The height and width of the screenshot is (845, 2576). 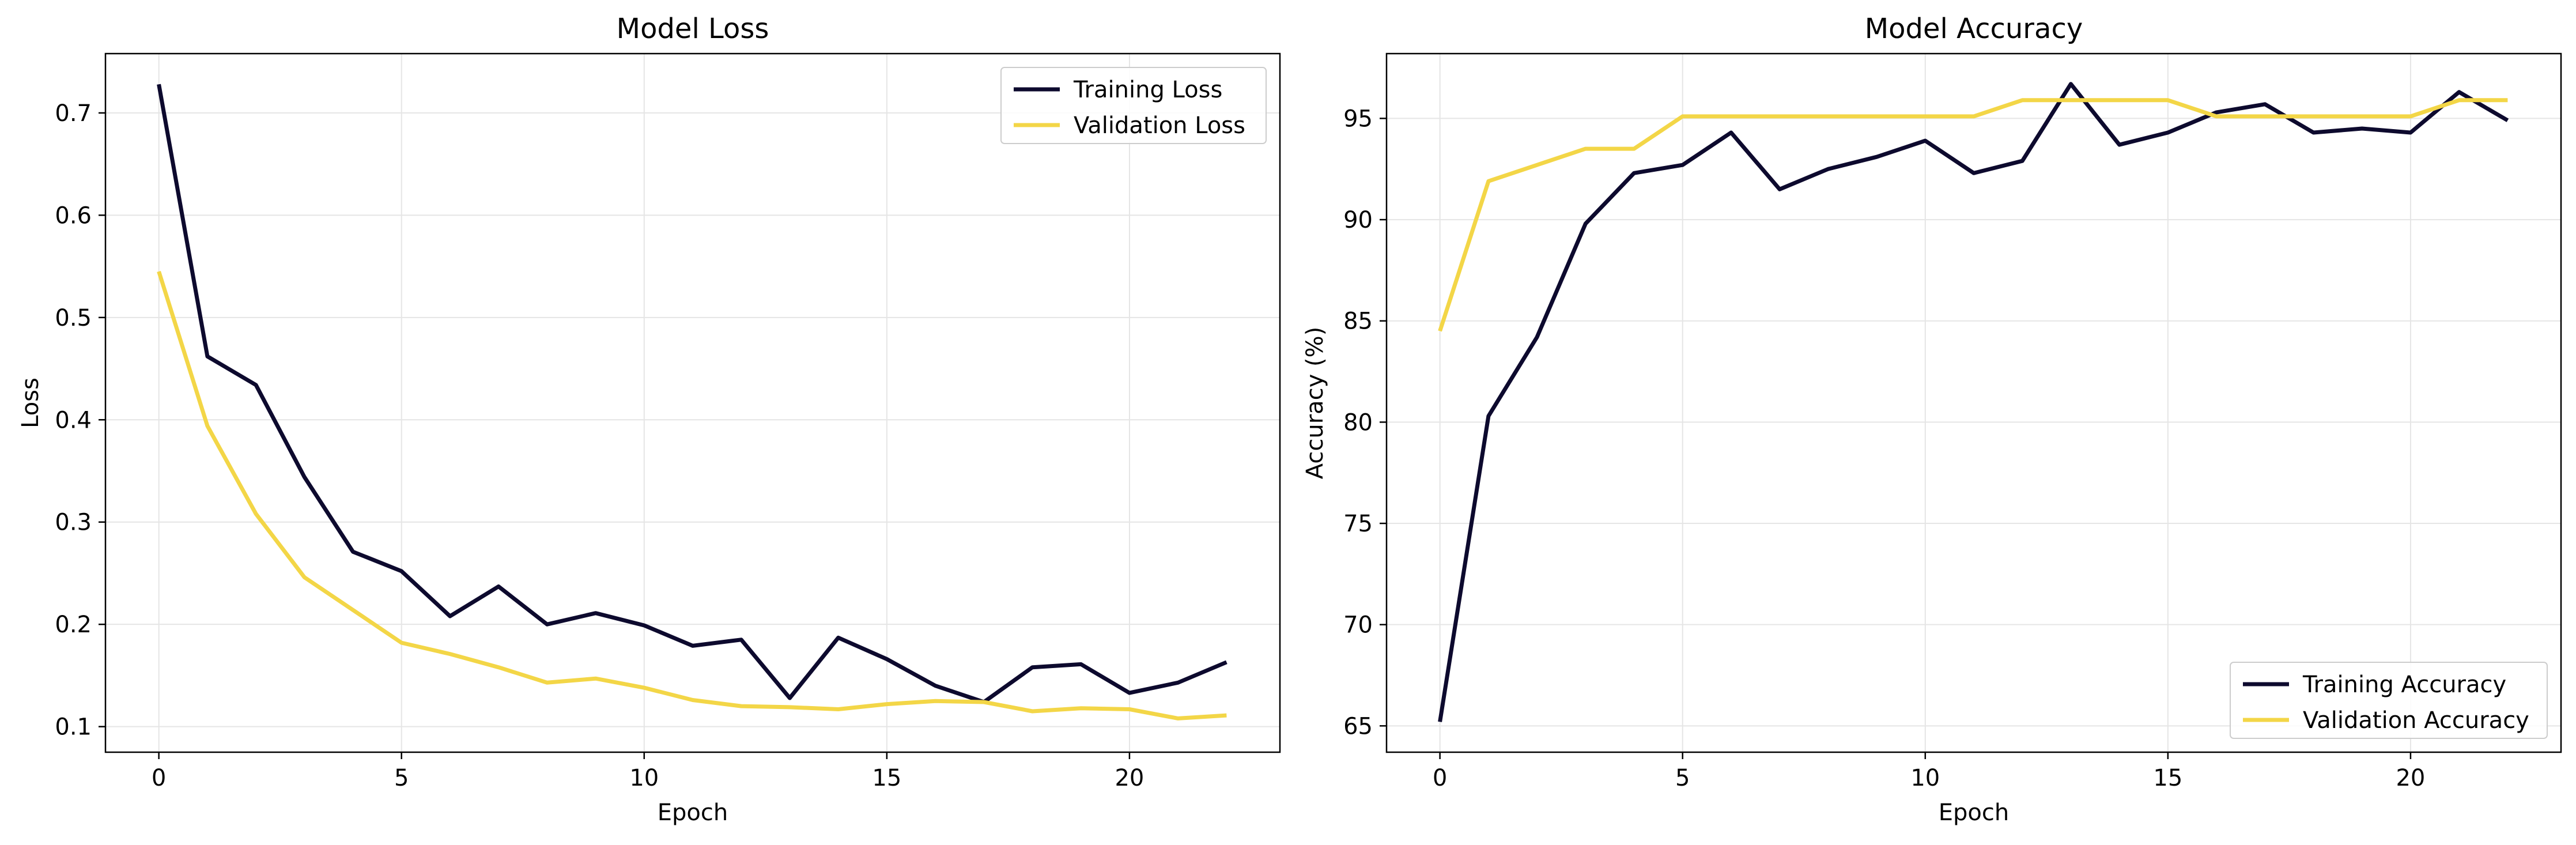 What do you see at coordinates (1147, 90) in the screenshot?
I see `legend-label-0: Training Loss` at bounding box center [1147, 90].